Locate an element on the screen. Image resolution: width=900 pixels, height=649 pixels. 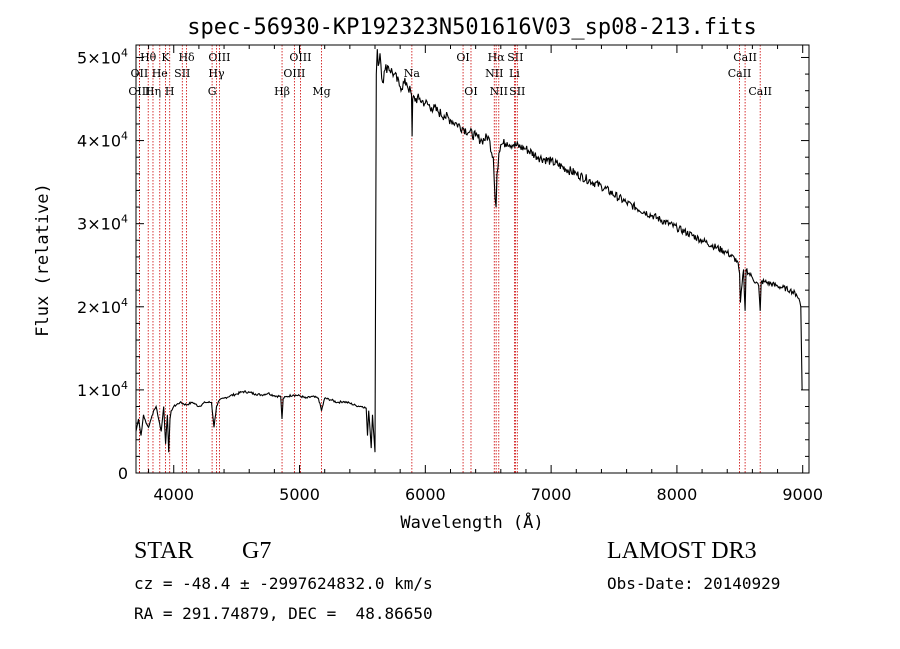
observation-date: Obs-Date: 20140929 is located at coordinates (694, 583).